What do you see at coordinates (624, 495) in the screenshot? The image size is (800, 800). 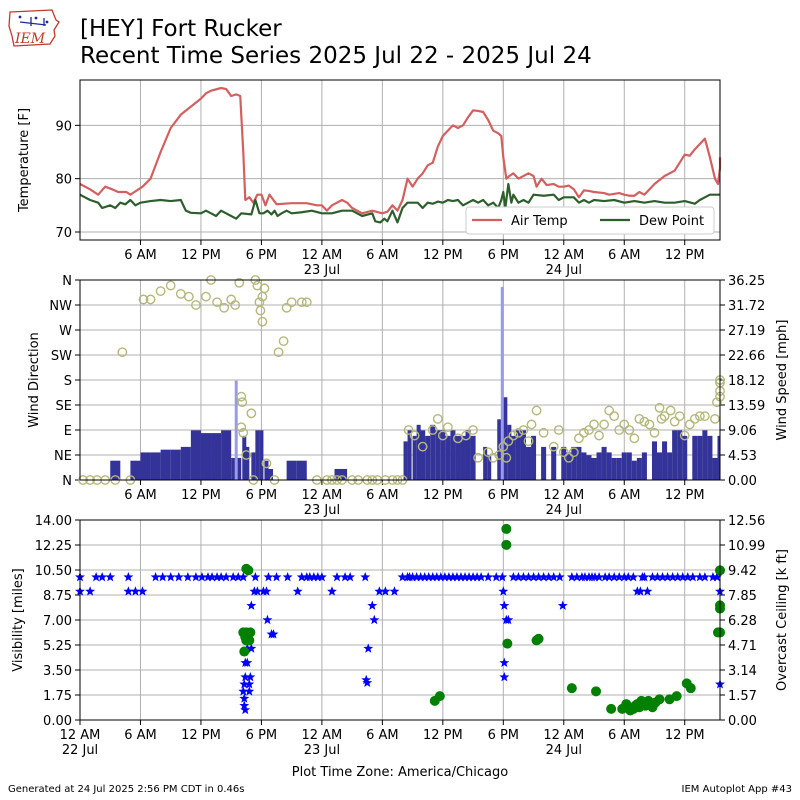 I see `wind-xtick-label: 6 AM` at bounding box center [624, 495].